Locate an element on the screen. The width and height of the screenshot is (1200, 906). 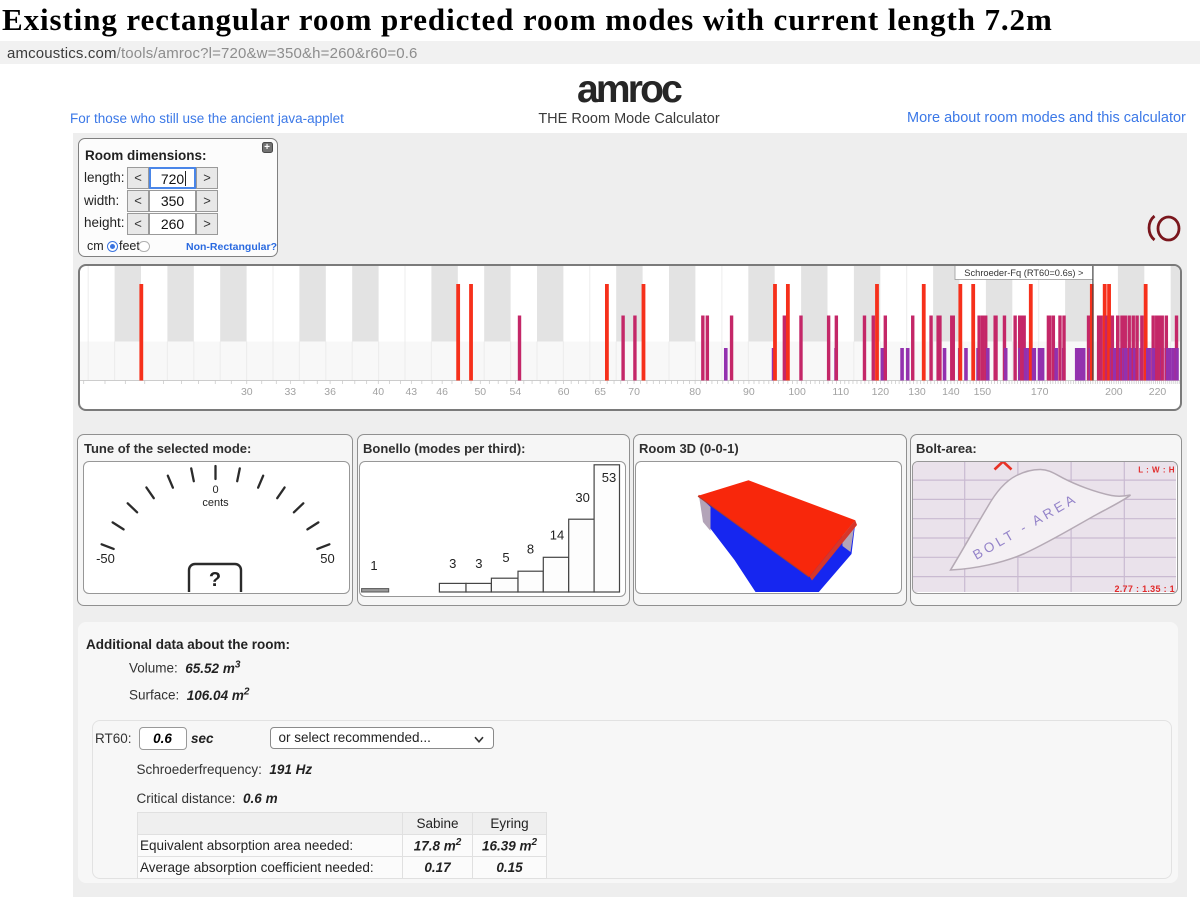
svg-text: 2.77 : 1.35 : 1 is located at coordinates (1144, 588).